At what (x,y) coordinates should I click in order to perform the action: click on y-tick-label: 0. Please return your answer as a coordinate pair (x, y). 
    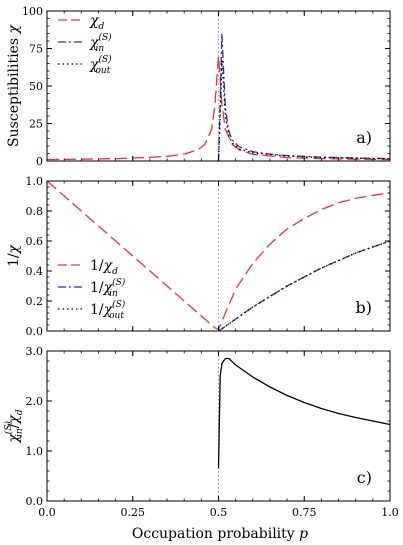
    Looking at the image, I should click on (39, 161).